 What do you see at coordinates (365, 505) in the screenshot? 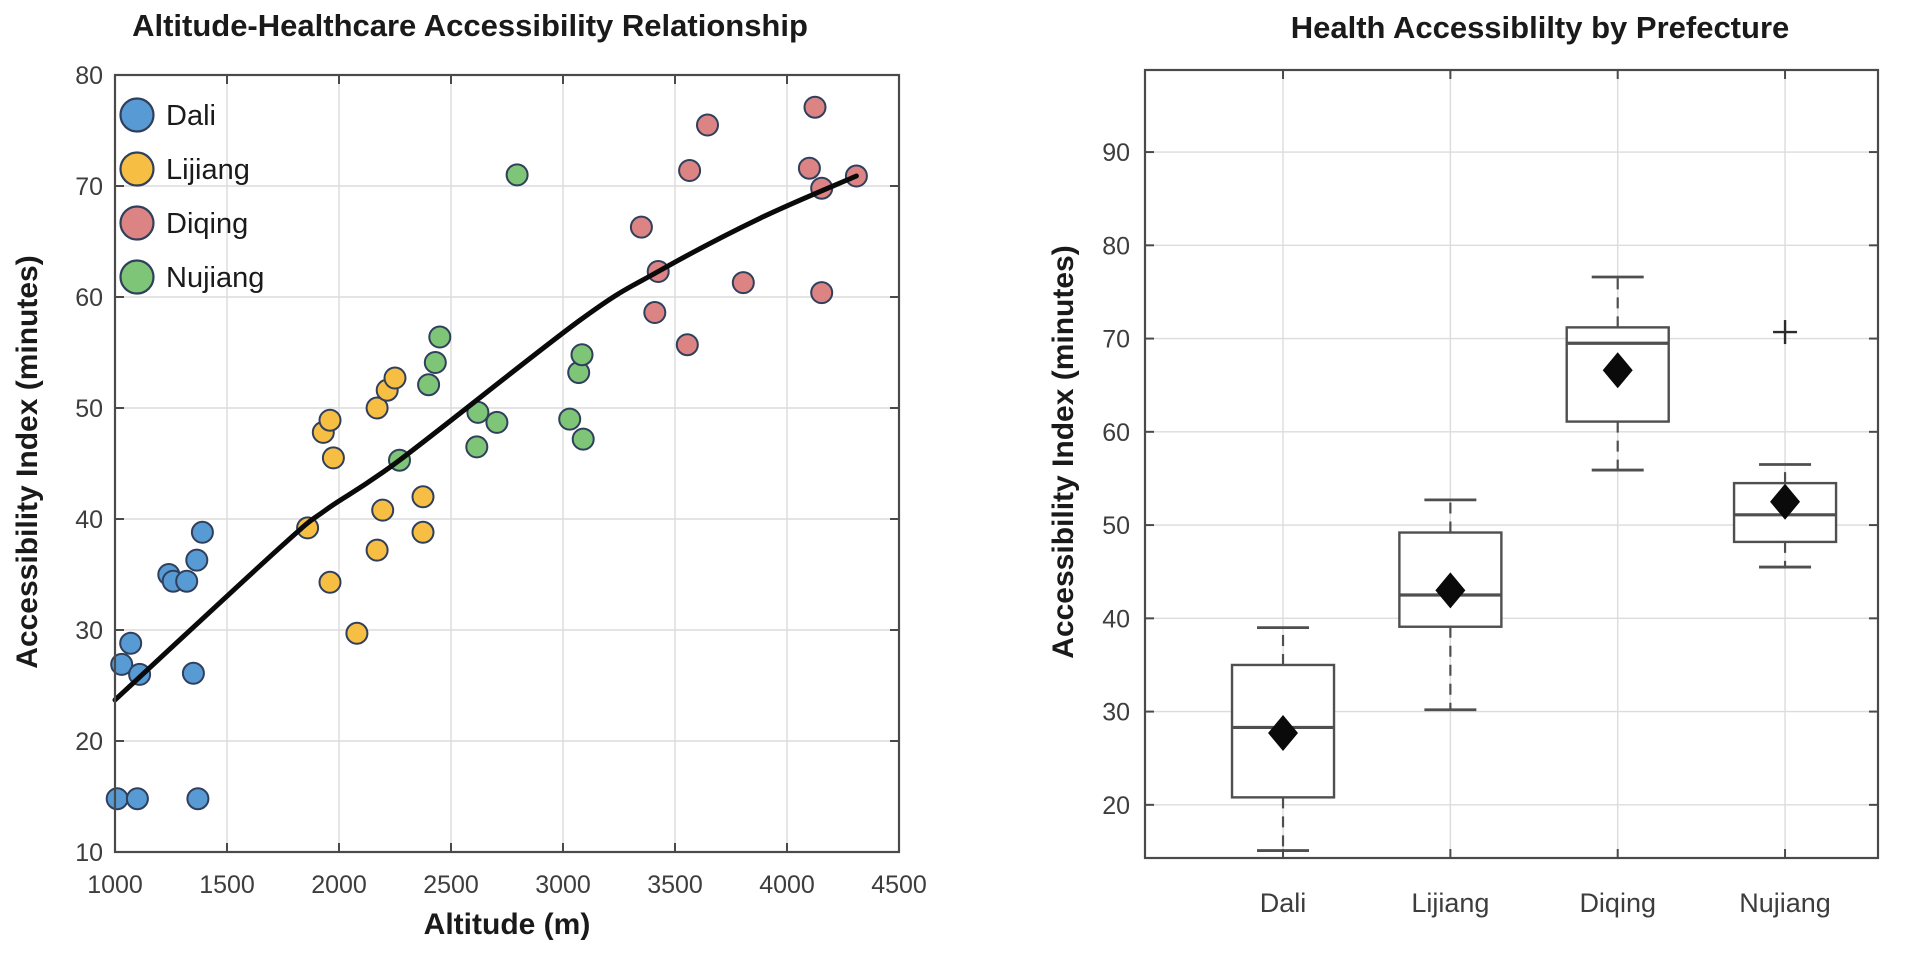
I see `scatter-series-lijiang` at bounding box center [365, 505].